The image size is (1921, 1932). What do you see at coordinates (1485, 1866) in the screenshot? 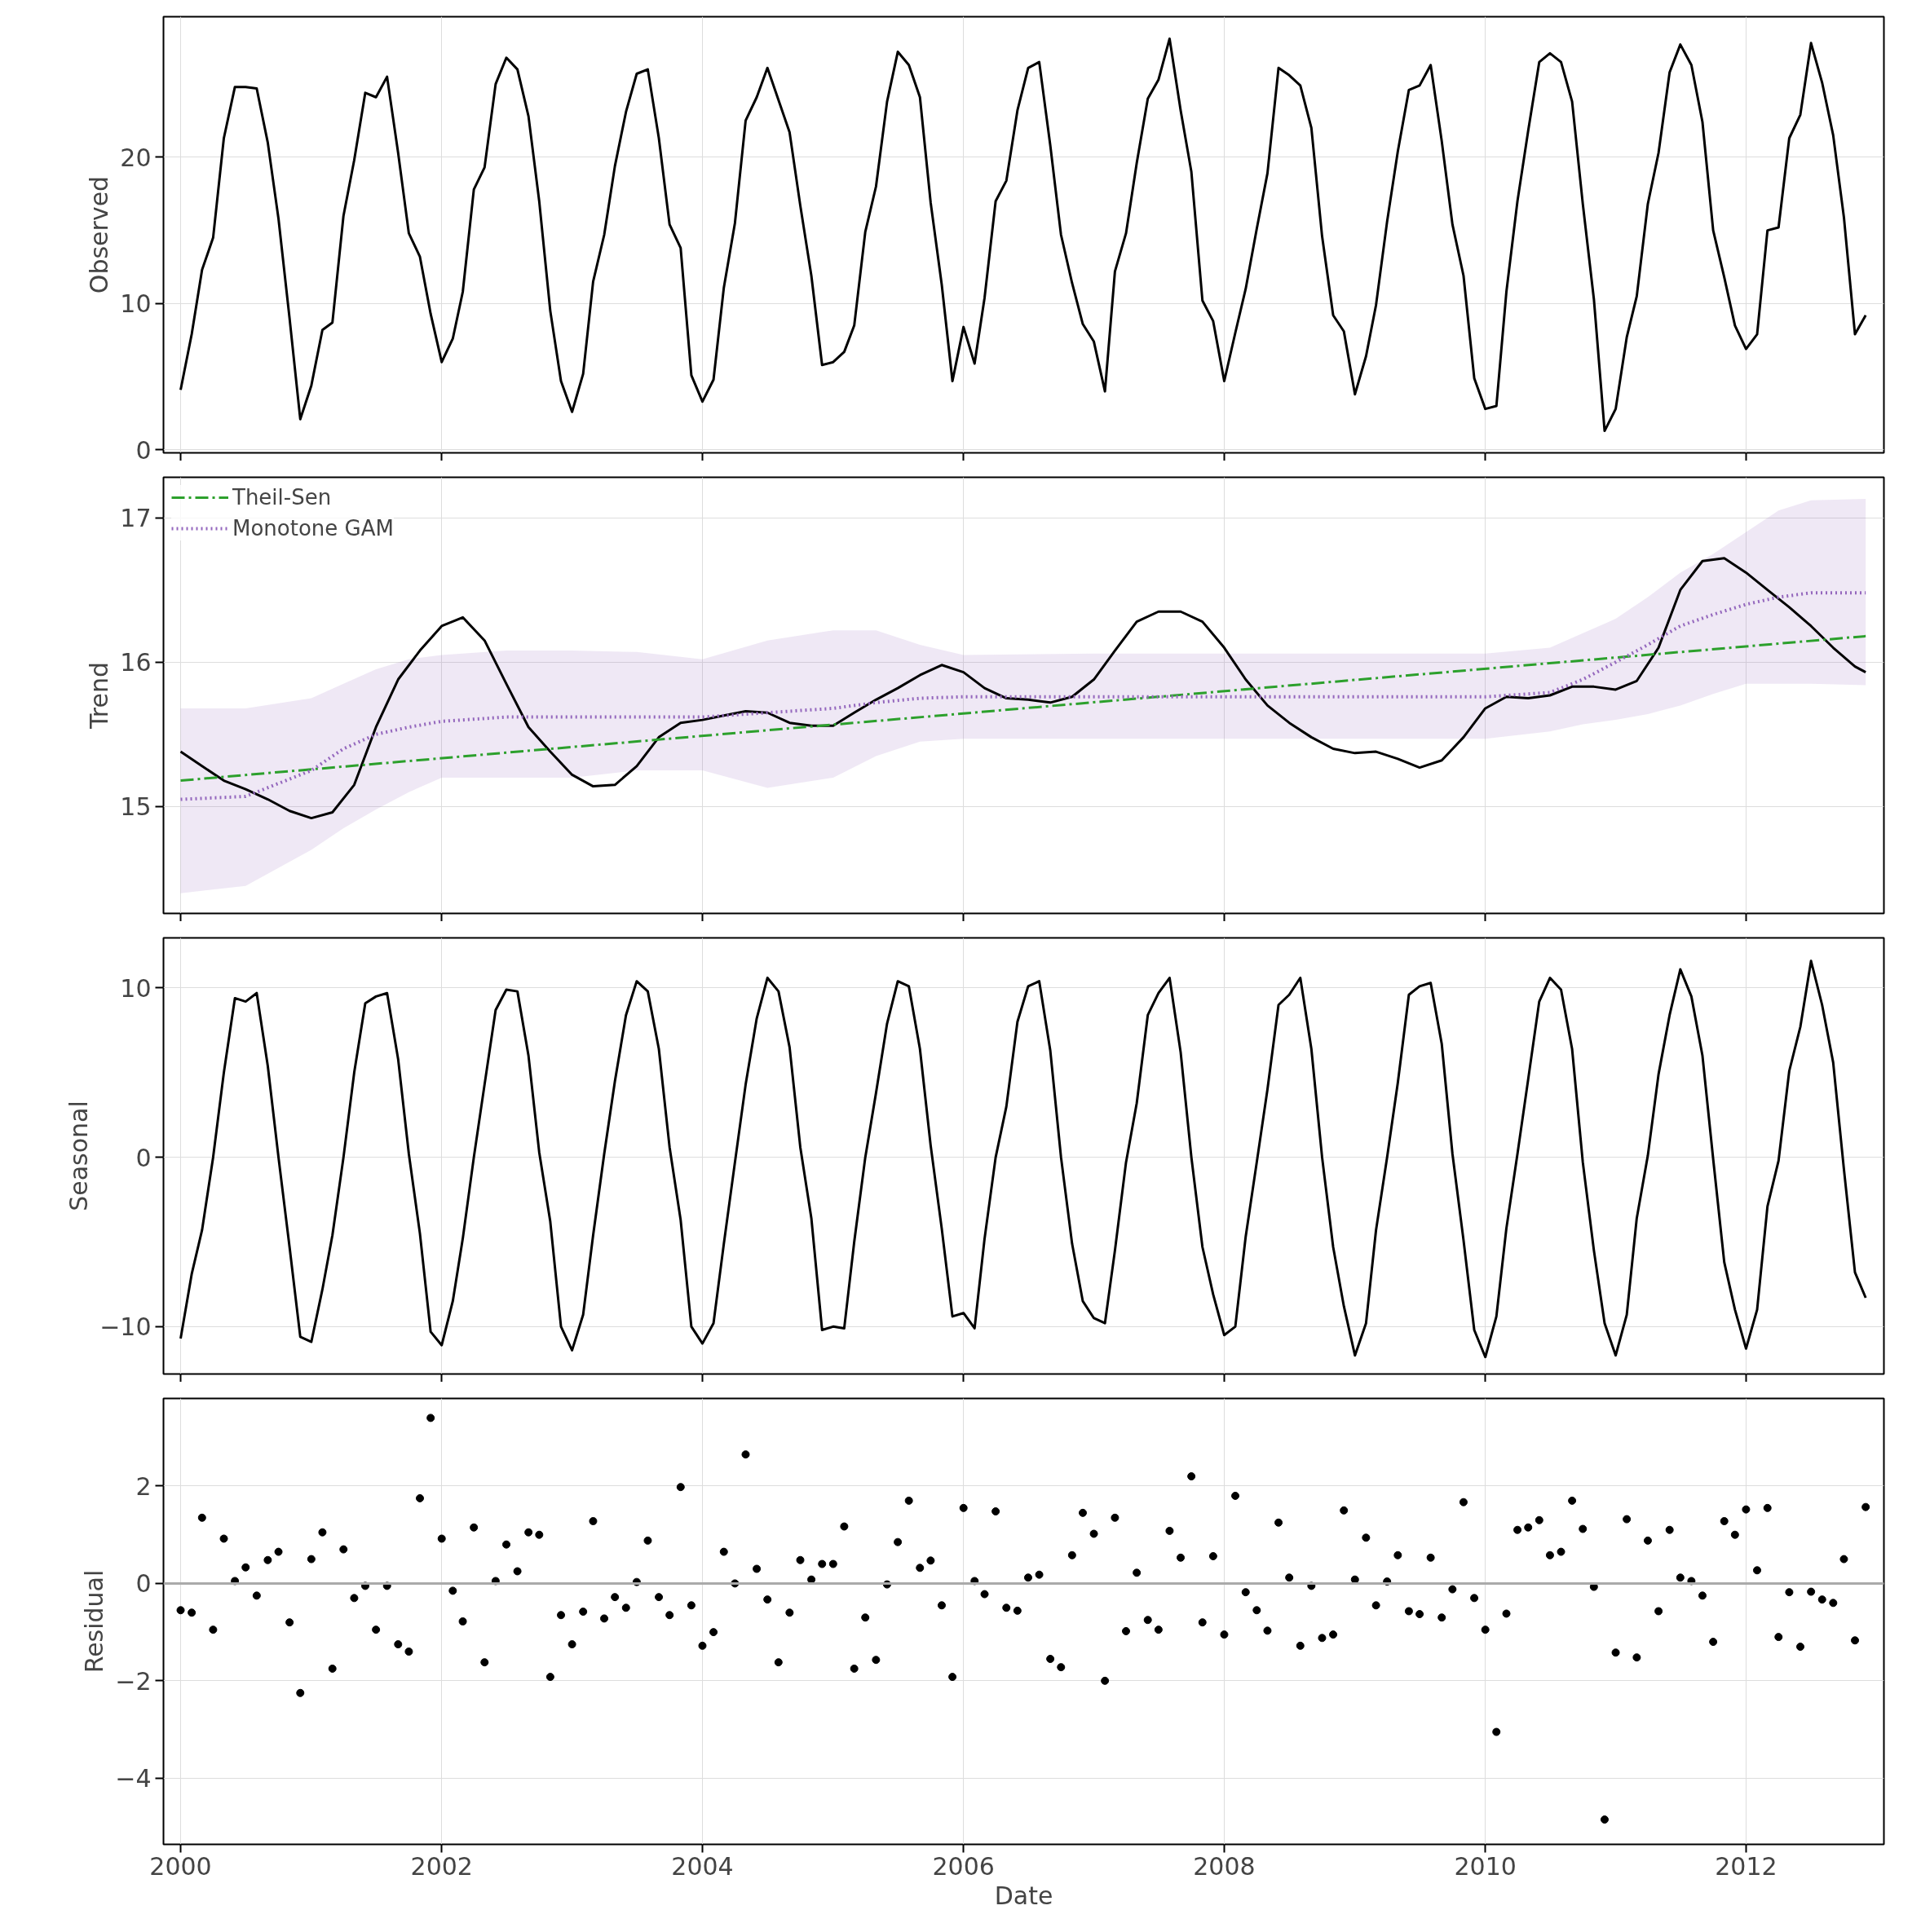
I see `x-tick-label: 2010` at bounding box center [1485, 1866].